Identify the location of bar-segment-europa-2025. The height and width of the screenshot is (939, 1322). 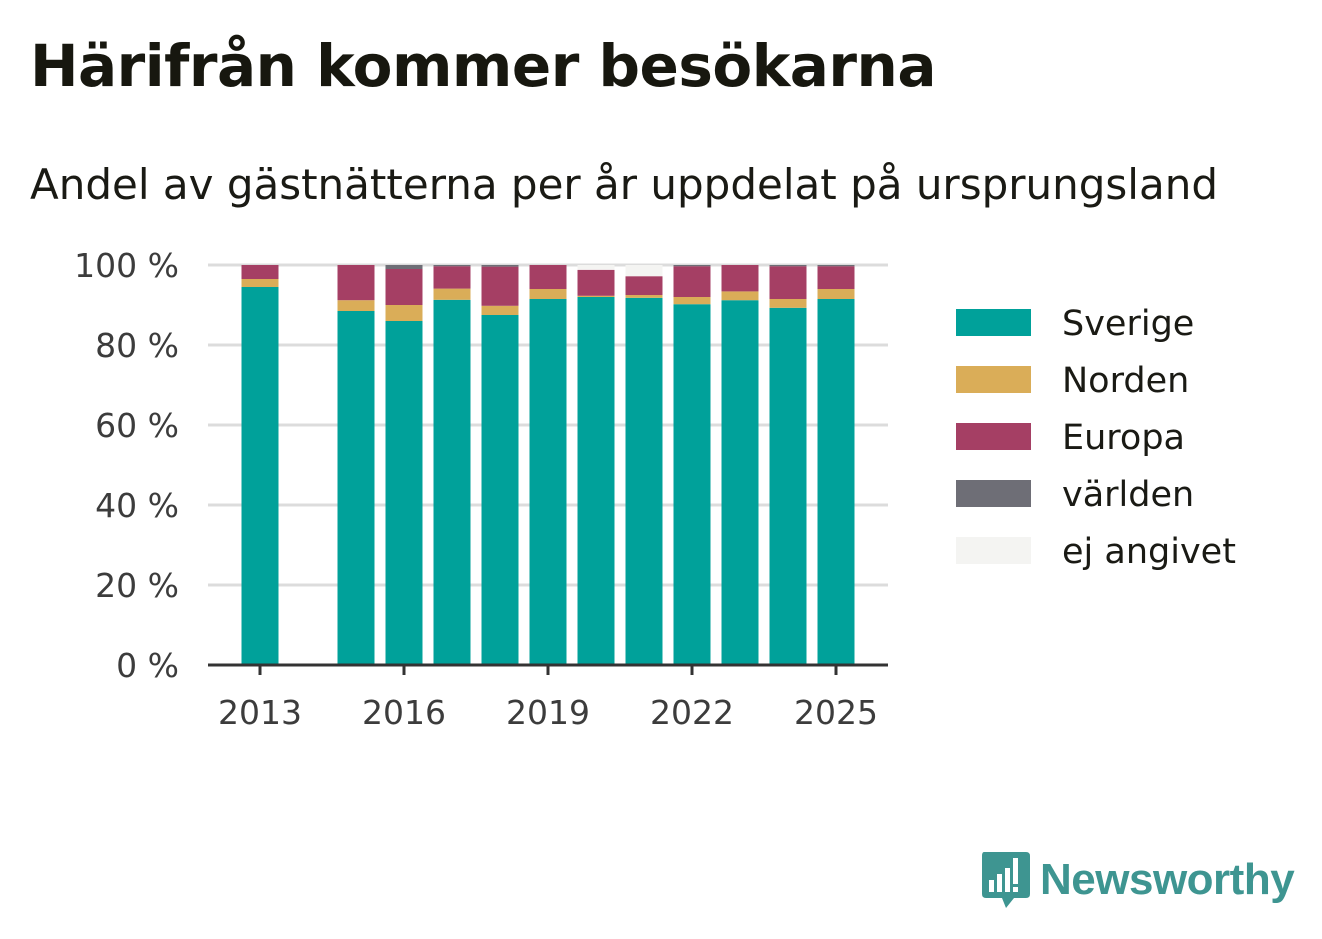
(836, 277).